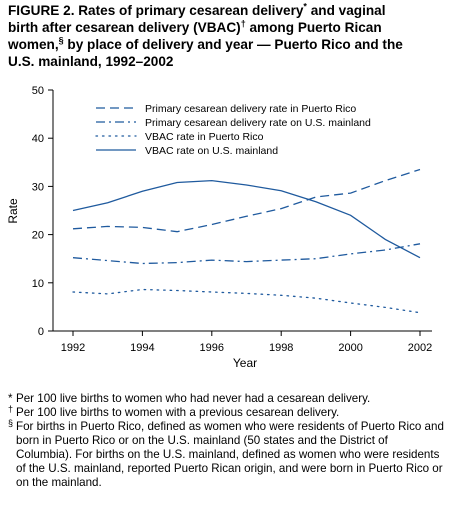  I want to click on y-tick-label: 10, so click(38, 284).